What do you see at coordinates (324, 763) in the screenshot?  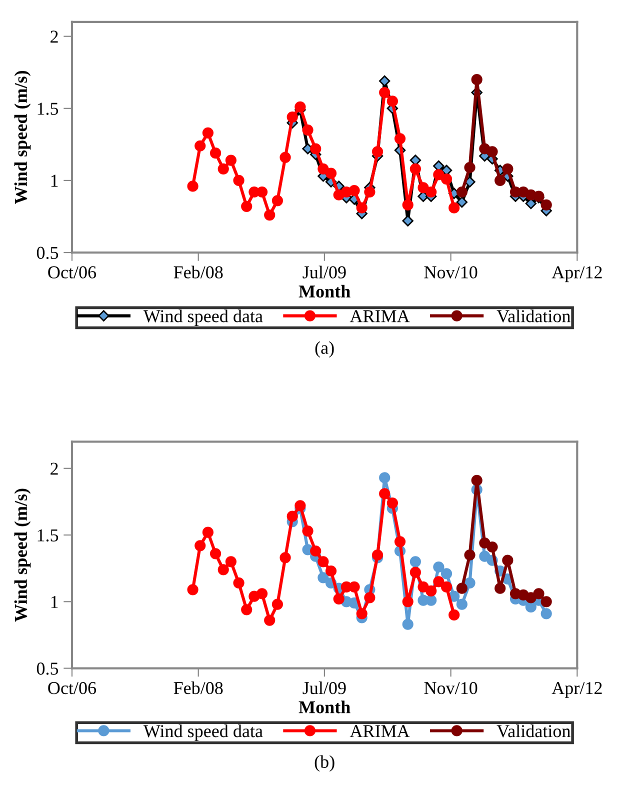 I see `text: (b)` at bounding box center [324, 763].